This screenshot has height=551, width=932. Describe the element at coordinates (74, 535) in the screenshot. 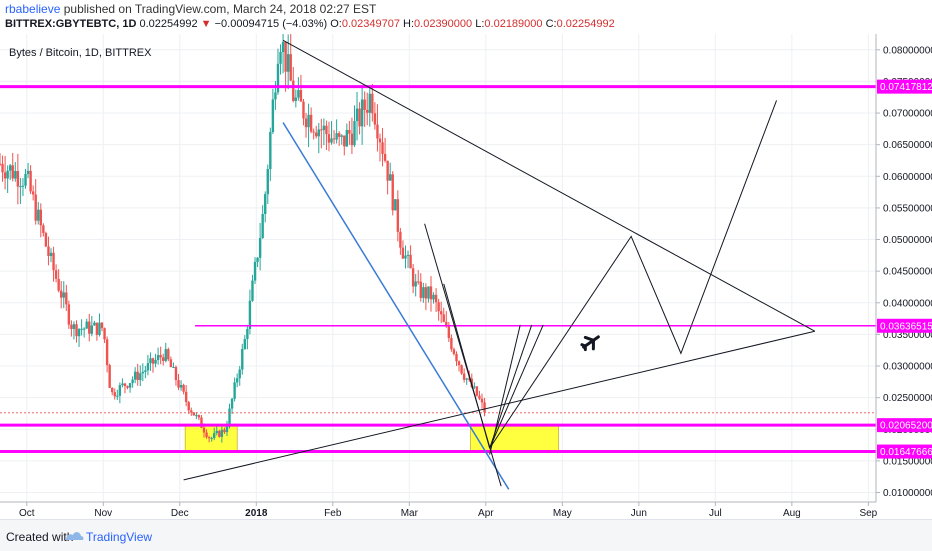

I see `tradingview-logo-icon` at that location.